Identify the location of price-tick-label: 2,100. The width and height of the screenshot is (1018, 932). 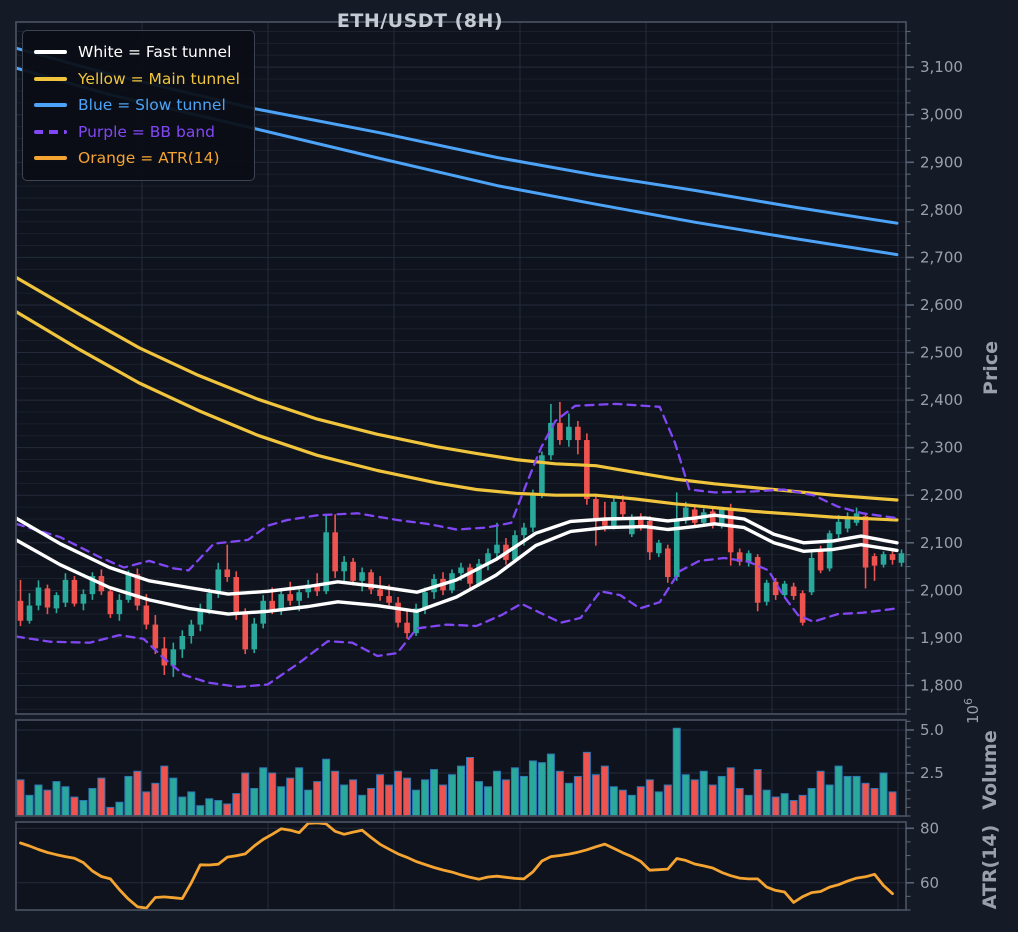
(941, 543).